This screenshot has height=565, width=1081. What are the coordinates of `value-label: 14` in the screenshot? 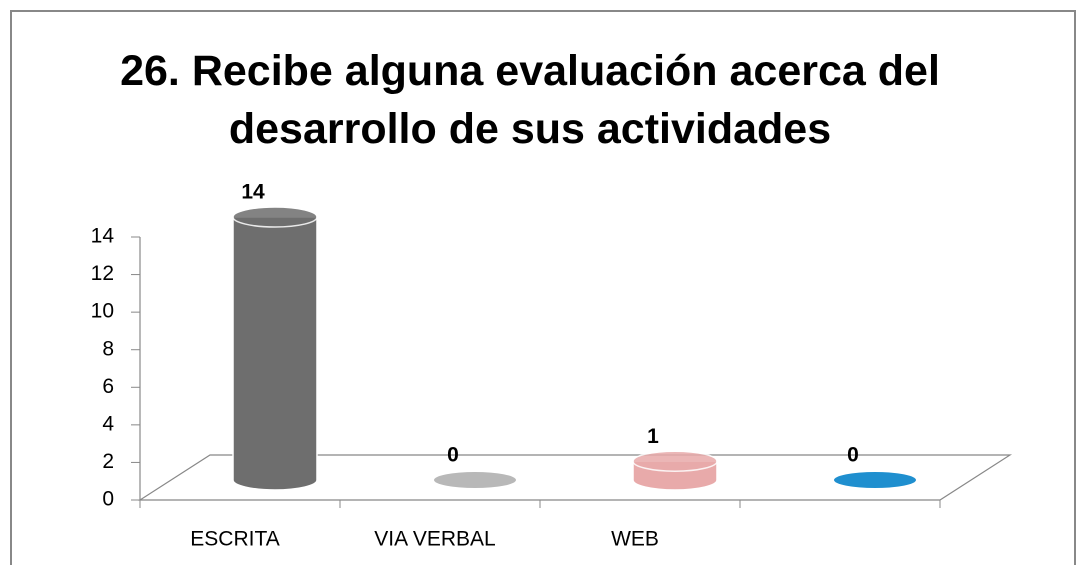 It's located at (253, 192).